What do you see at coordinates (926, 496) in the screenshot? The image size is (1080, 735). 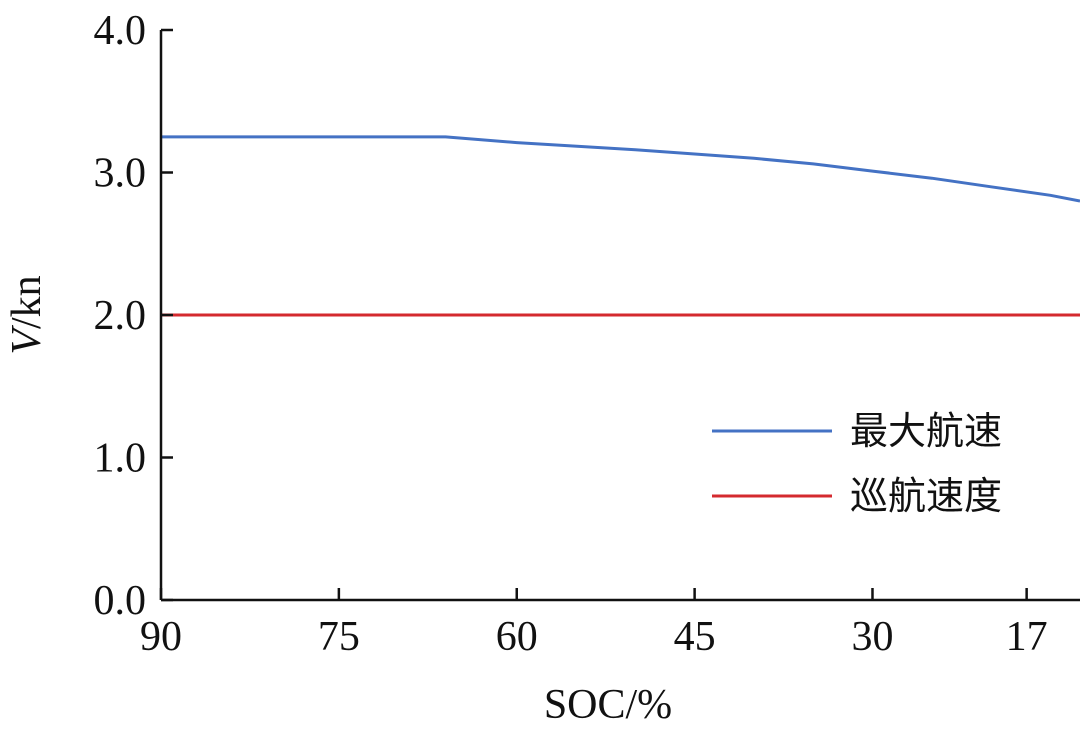 I see `legend-label-cruise-speed: 巡航速度` at bounding box center [926, 496].